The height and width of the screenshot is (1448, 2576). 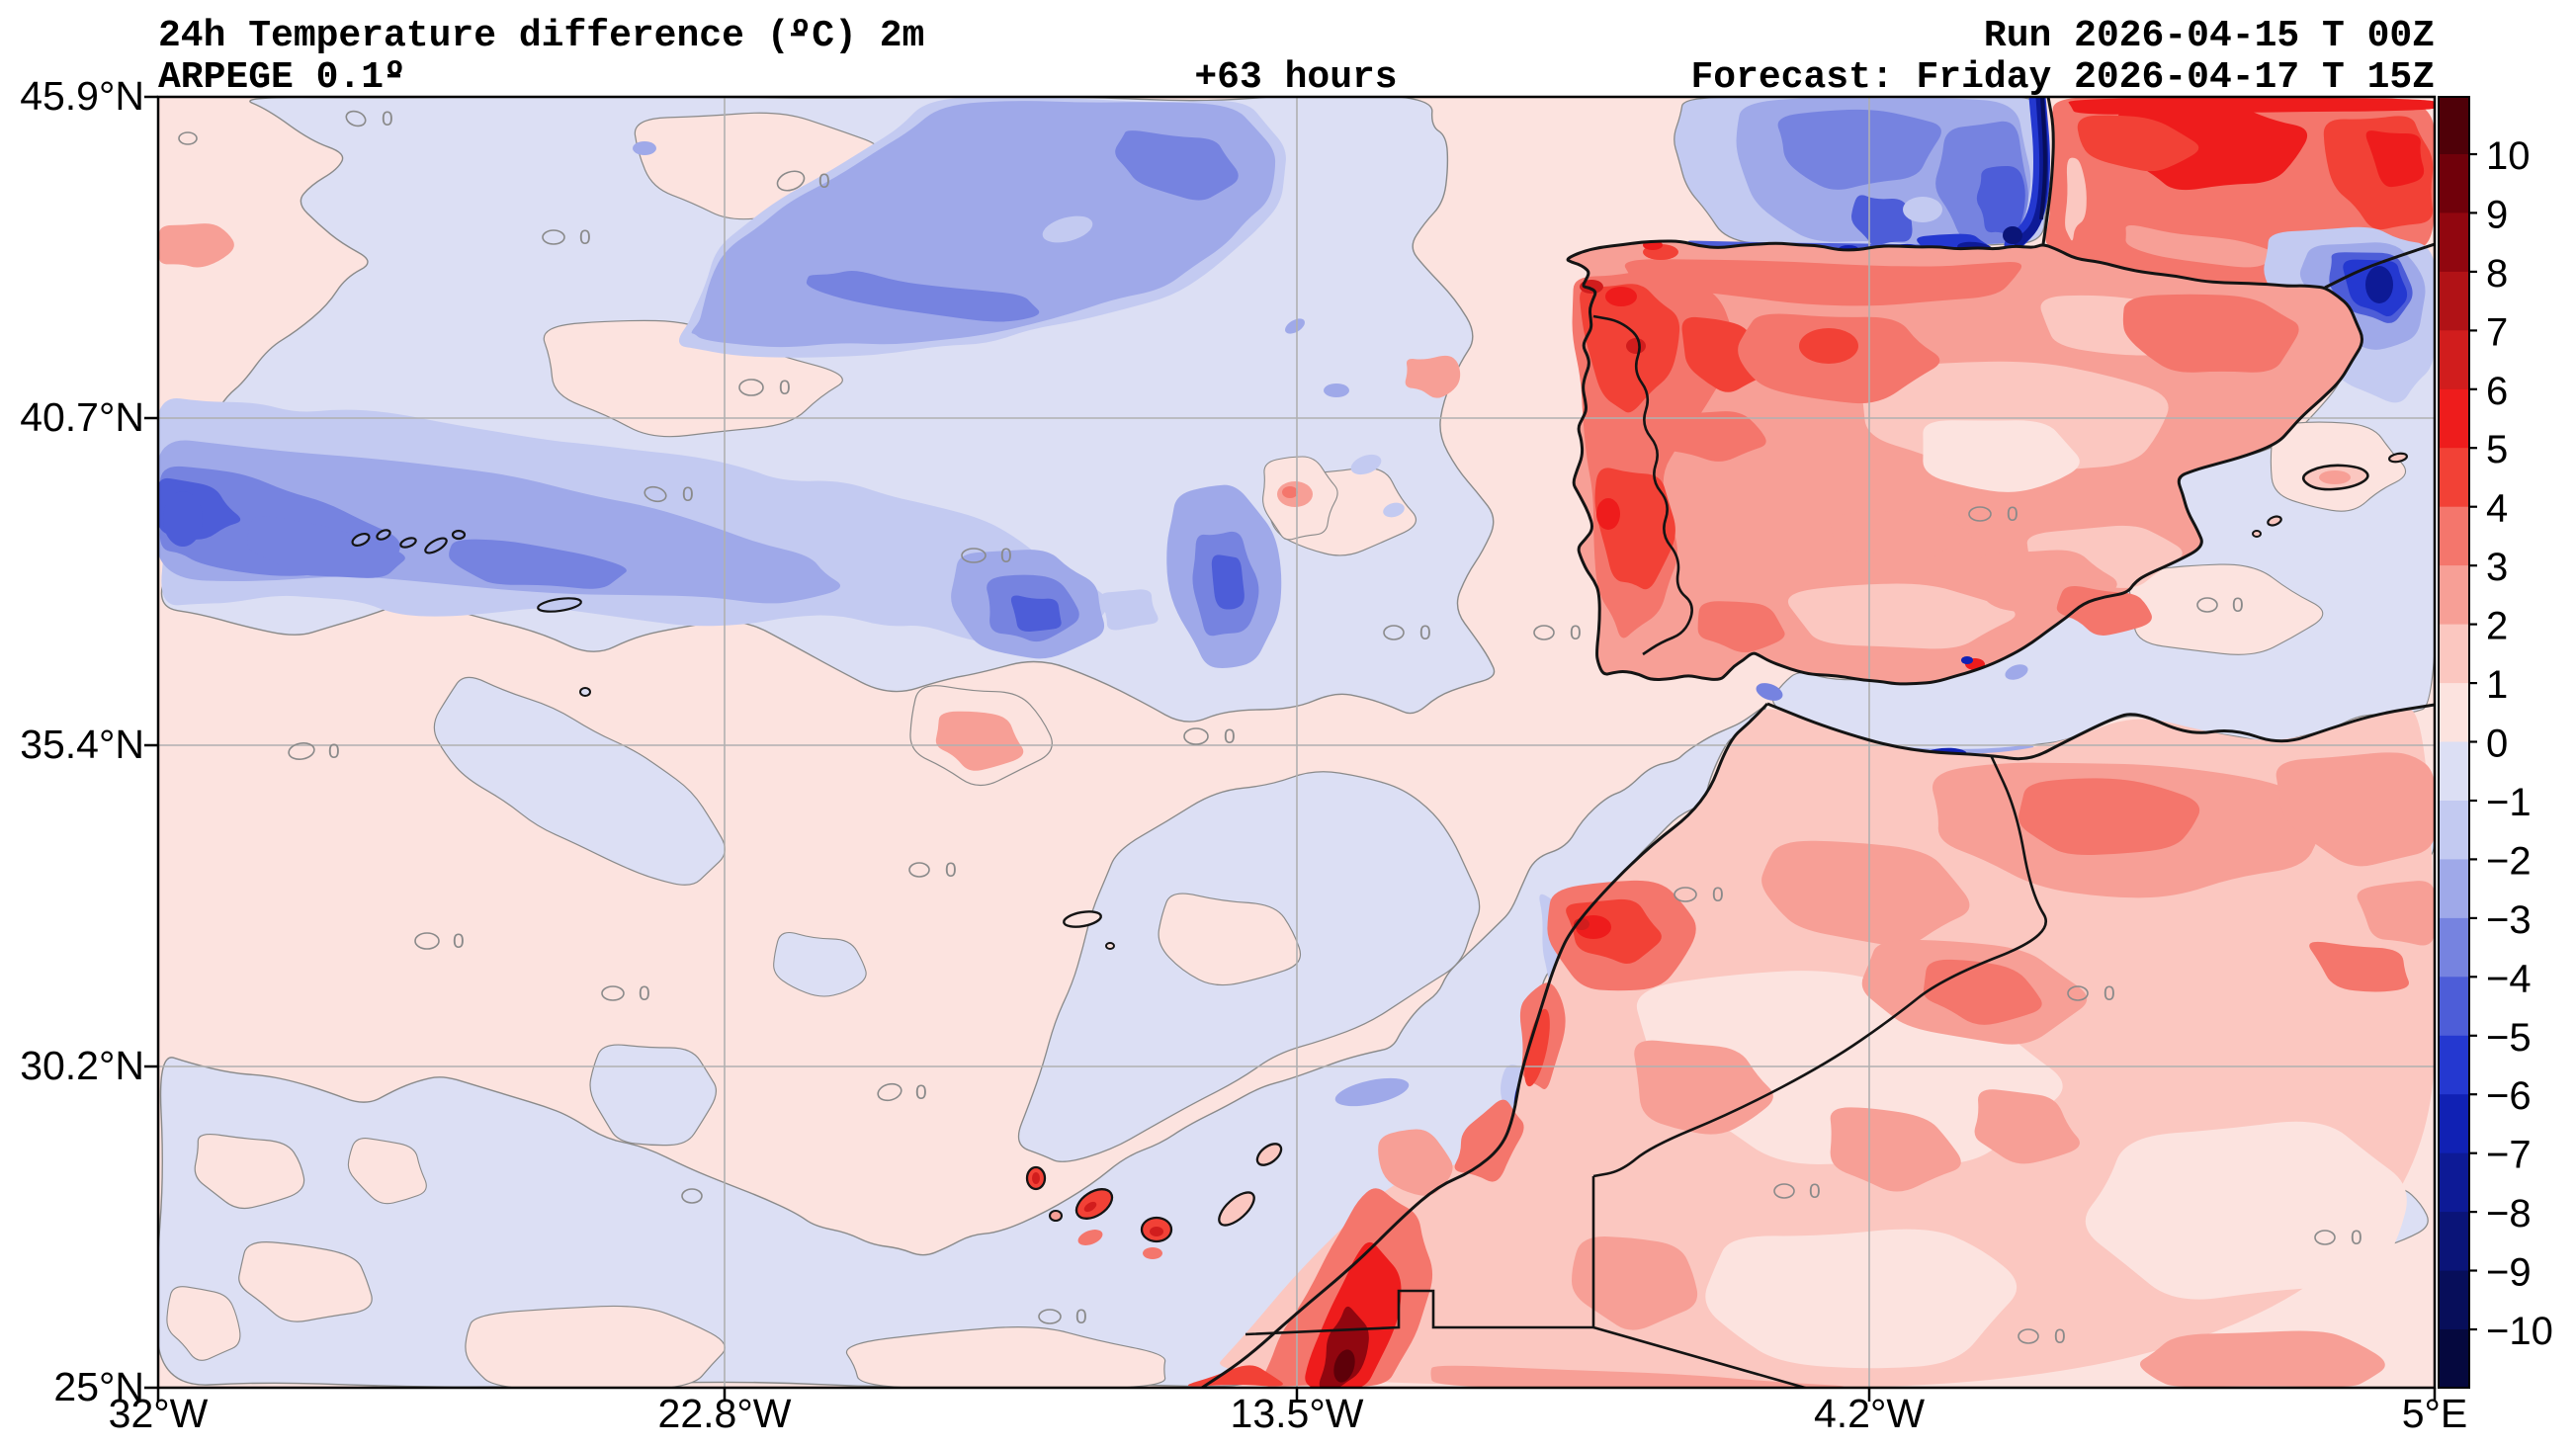 I want to click on svg-text: 10, so click(x=2508, y=156).